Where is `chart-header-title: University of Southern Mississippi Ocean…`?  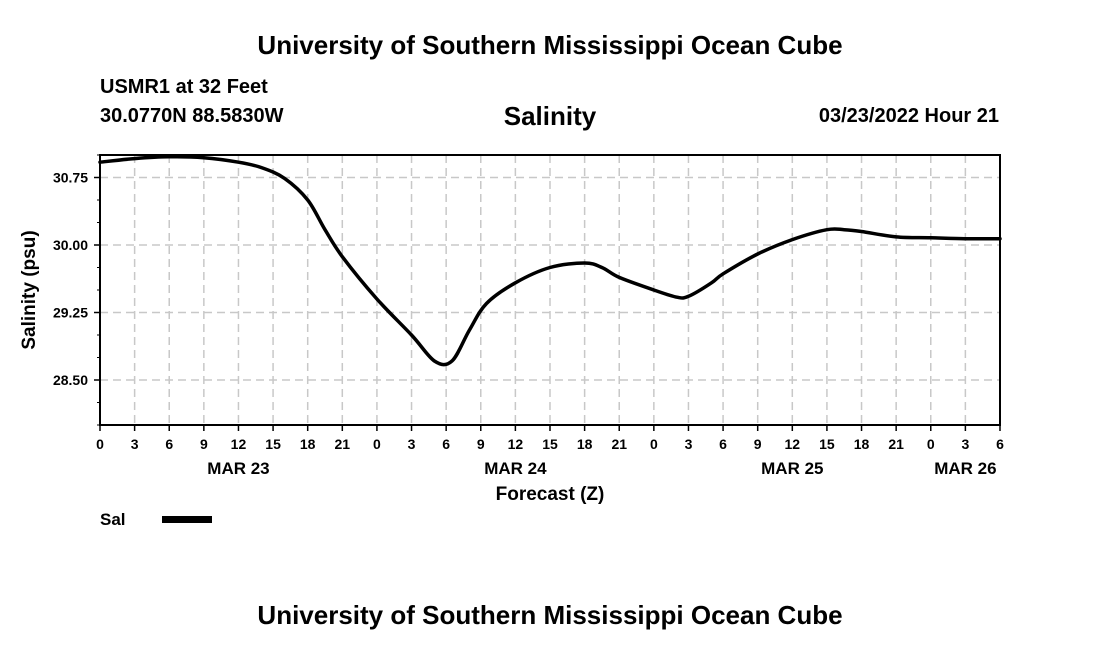
chart-header-title: University of Southern Mississippi Ocean… is located at coordinates (550, 45).